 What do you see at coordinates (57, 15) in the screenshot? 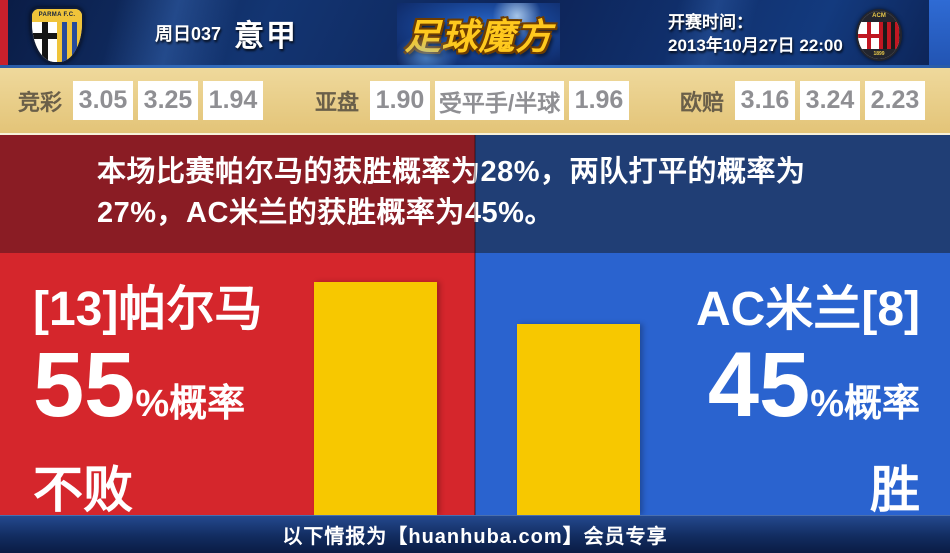
I see `parma-crest-text: PARMA F.C.` at bounding box center [57, 15].